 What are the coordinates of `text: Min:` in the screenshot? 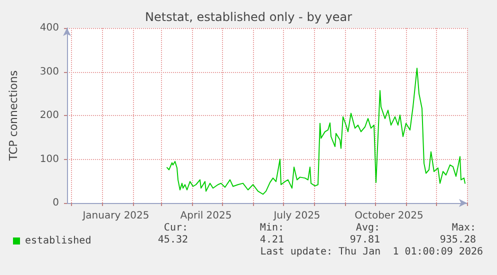 It's located at (272, 228).